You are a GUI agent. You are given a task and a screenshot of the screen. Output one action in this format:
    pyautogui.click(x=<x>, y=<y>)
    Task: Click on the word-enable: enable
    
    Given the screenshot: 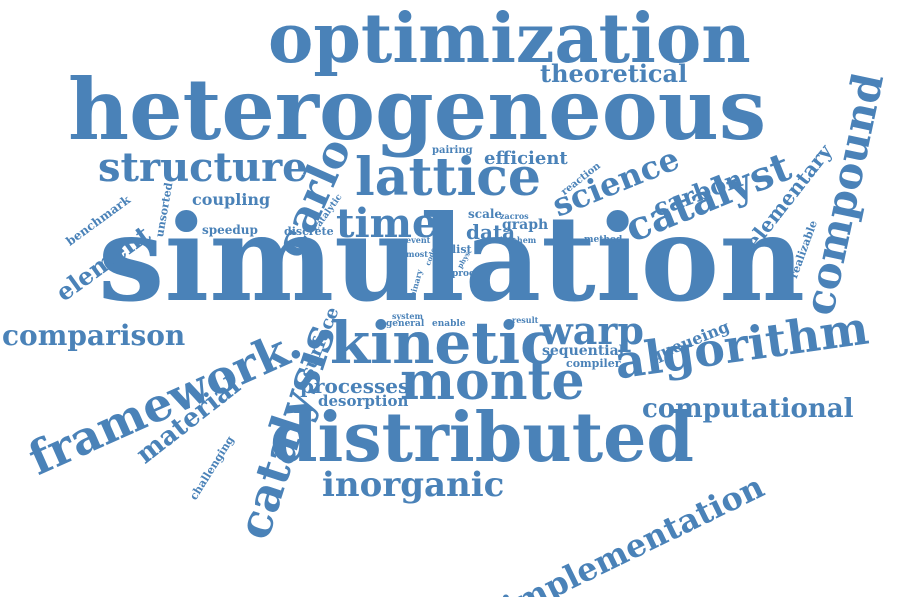 What is the action you would take?
    pyautogui.click(x=449, y=324)
    